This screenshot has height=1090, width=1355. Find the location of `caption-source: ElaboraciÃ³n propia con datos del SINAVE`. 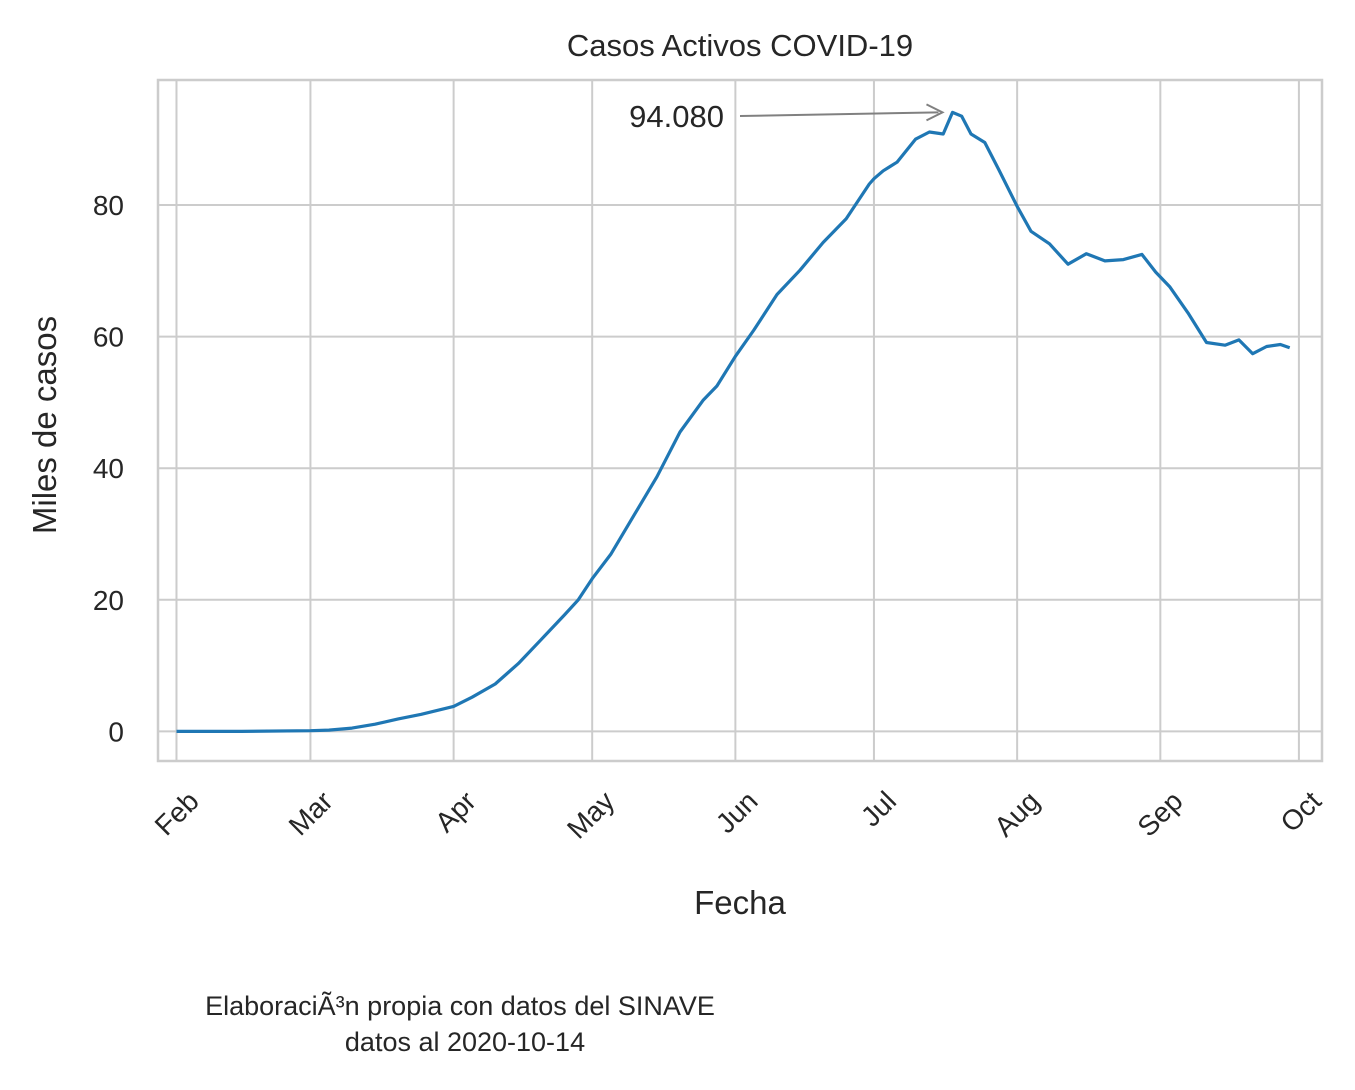

caption-source: ElaboraciÃ³n propia con datos del SINAVE is located at coordinates (460, 1006).